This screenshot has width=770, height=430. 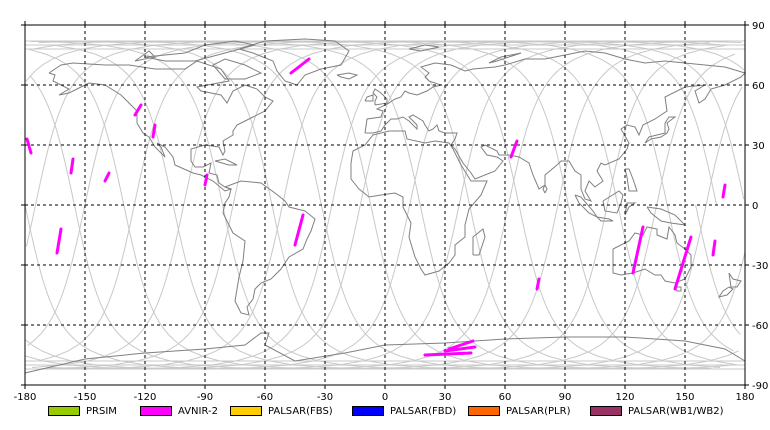 I want to click on lat-tick-label: 0, so click(x=755, y=206).